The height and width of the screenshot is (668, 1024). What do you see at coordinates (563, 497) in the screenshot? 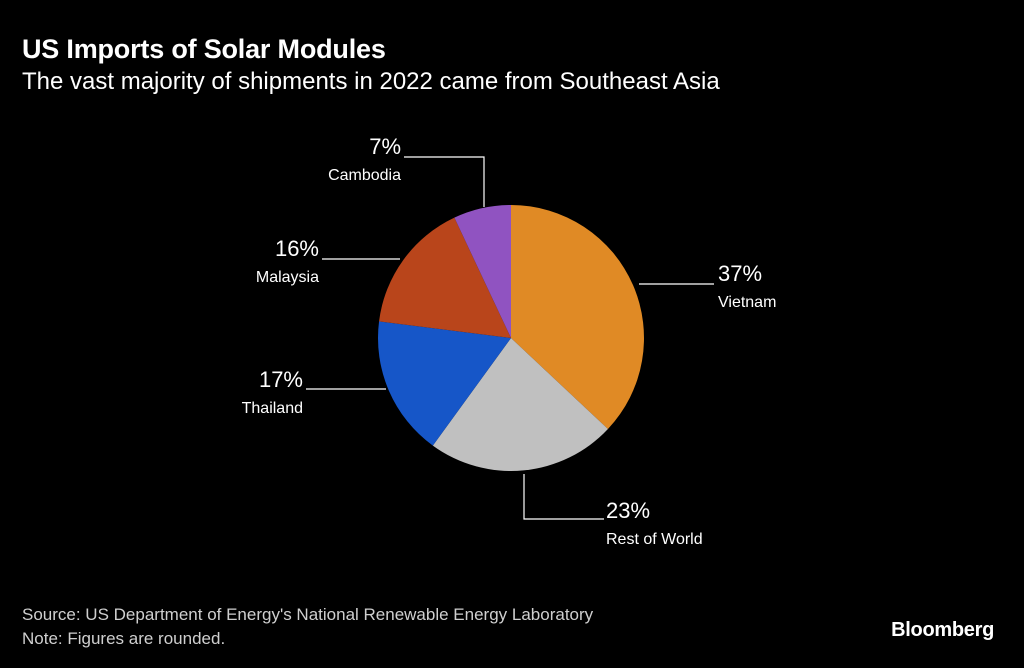
I see `leader-line-rest-of-world` at bounding box center [563, 497].